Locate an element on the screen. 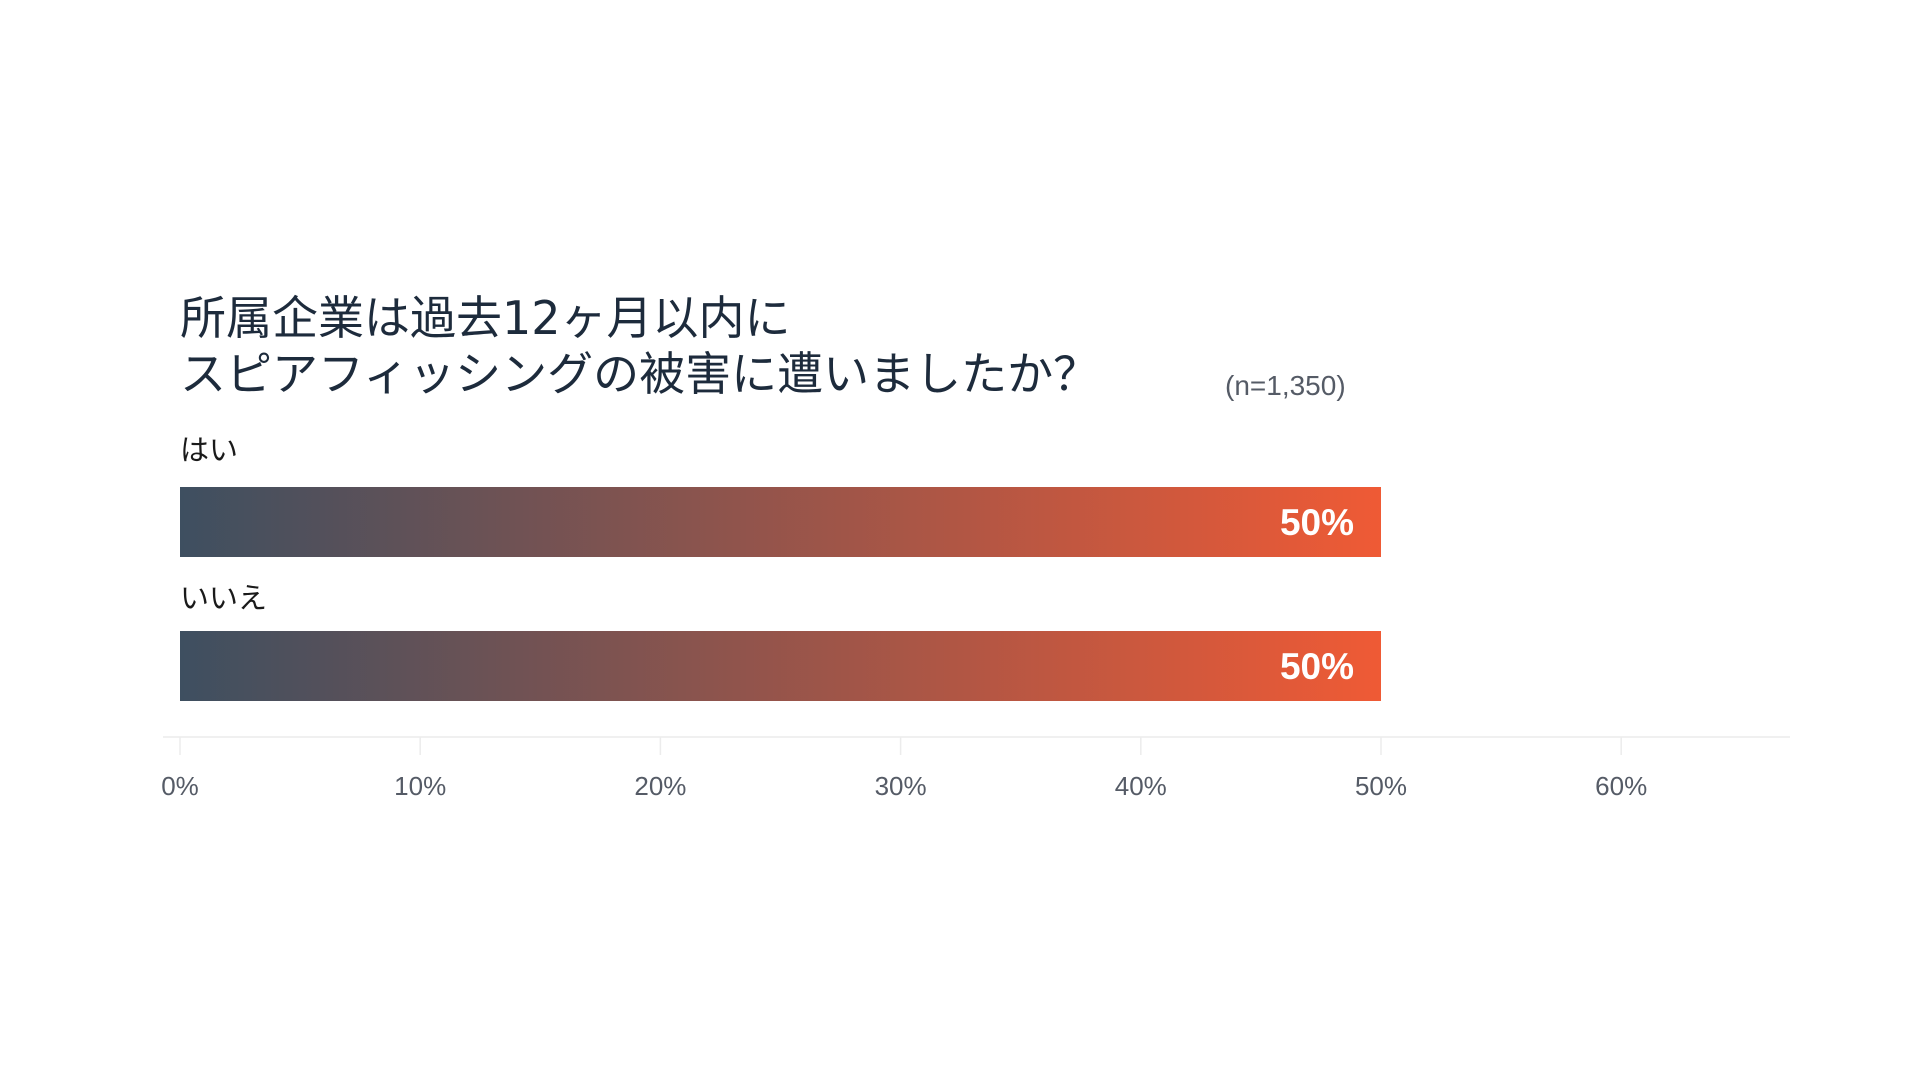 The width and height of the screenshot is (1920, 1080). x-tick-label: 30% is located at coordinates (901, 786).